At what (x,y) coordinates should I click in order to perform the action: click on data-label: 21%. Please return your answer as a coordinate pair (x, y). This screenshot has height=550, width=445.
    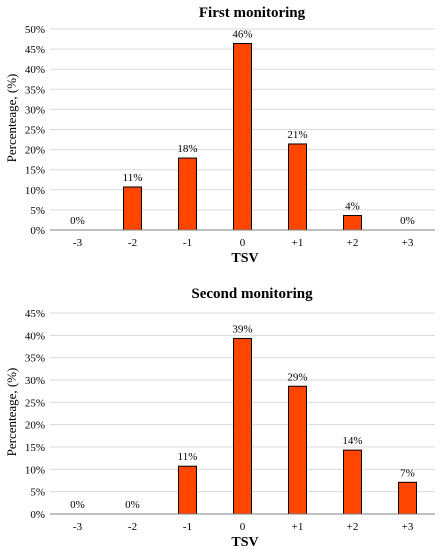
    Looking at the image, I should click on (297, 135).